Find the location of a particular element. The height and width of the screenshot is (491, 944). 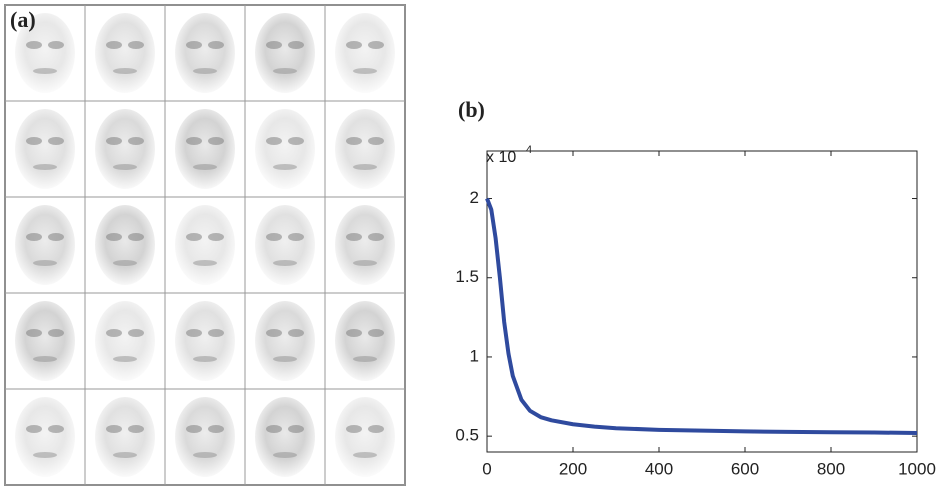

x-tick-label: 800 is located at coordinates (831, 468).